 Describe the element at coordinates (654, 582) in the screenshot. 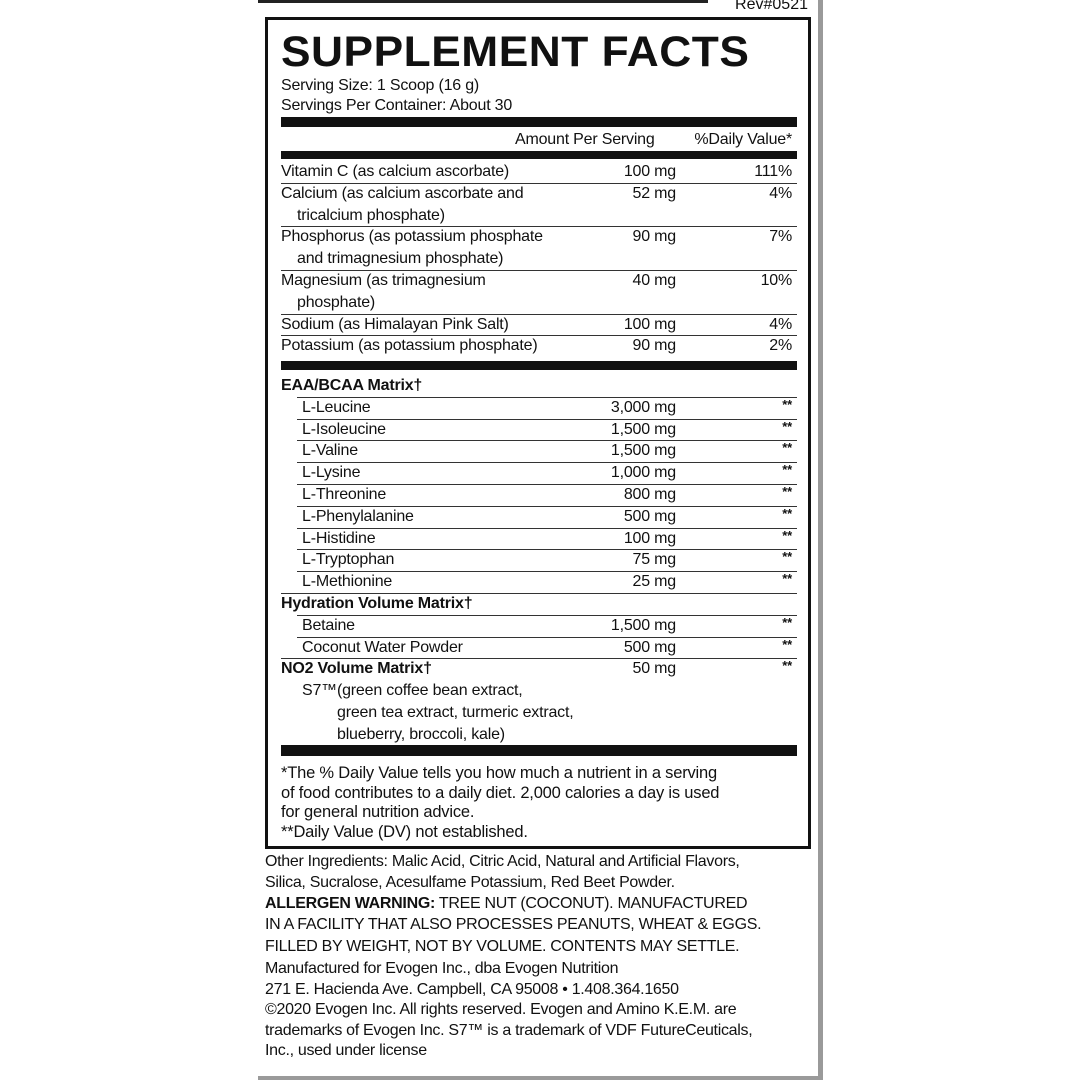

I see `ingredient-amount: 25 mg` at that location.